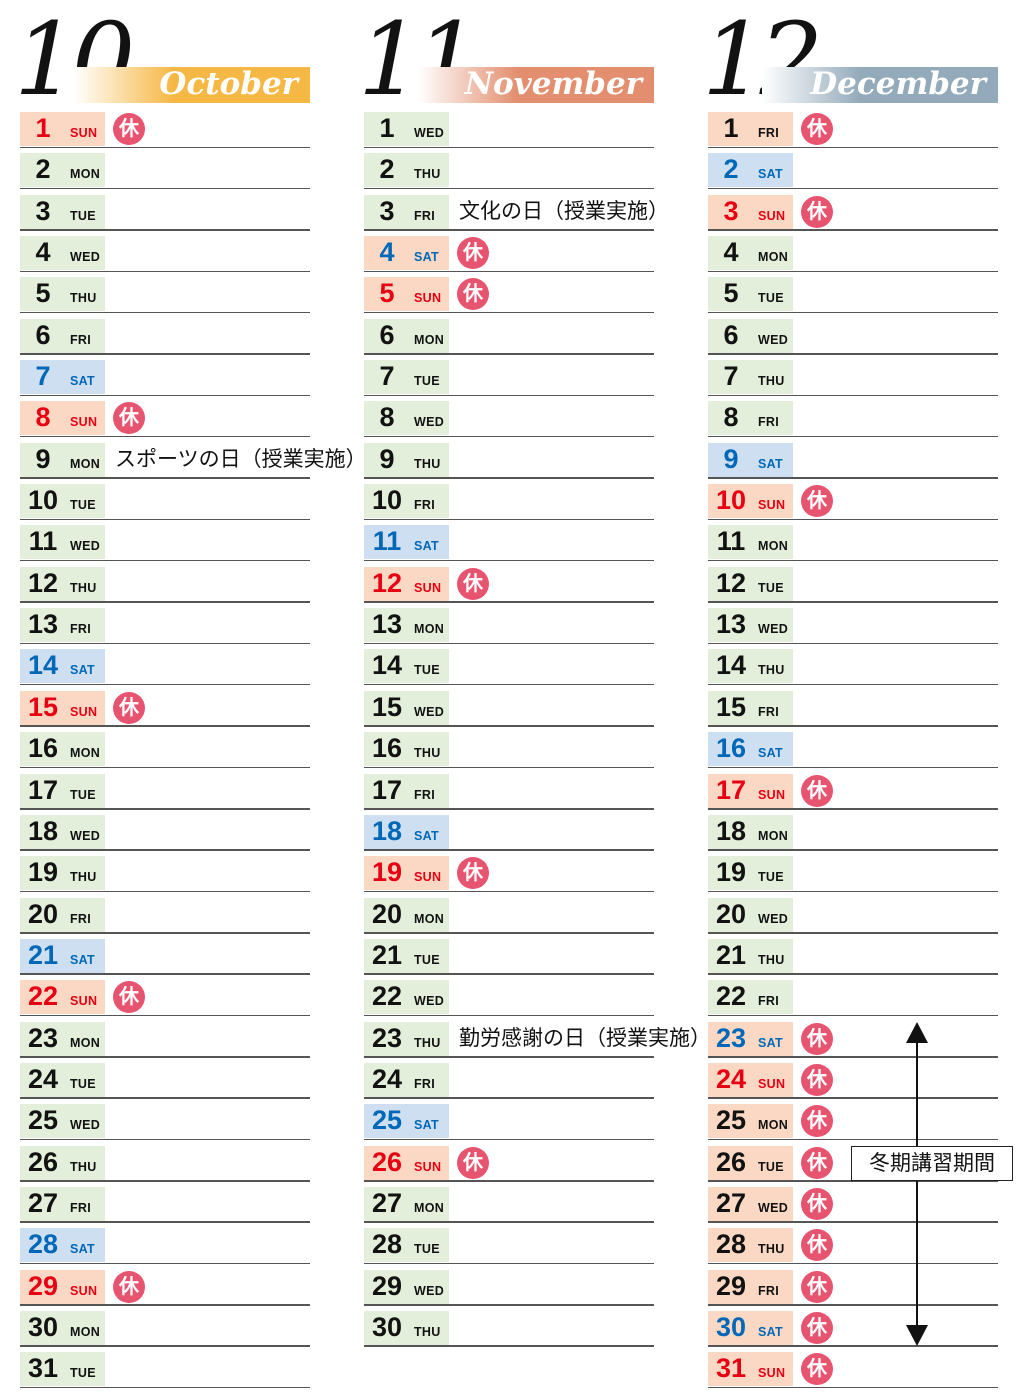  What do you see at coordinates (853, 1000) in the screenshot?
I see `day-row: 22 FRI` at bounding box center [853, 1000].